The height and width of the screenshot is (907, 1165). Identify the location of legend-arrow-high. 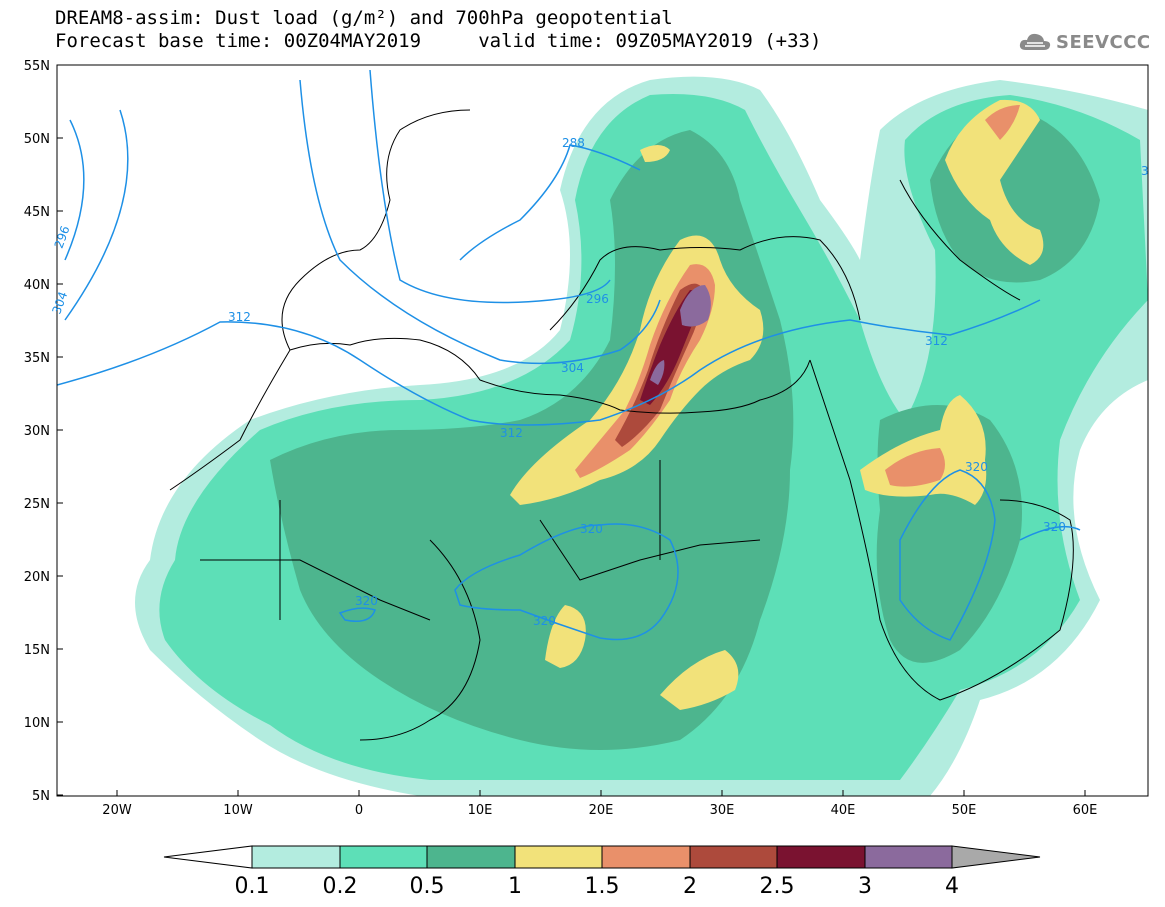
(996, 857).